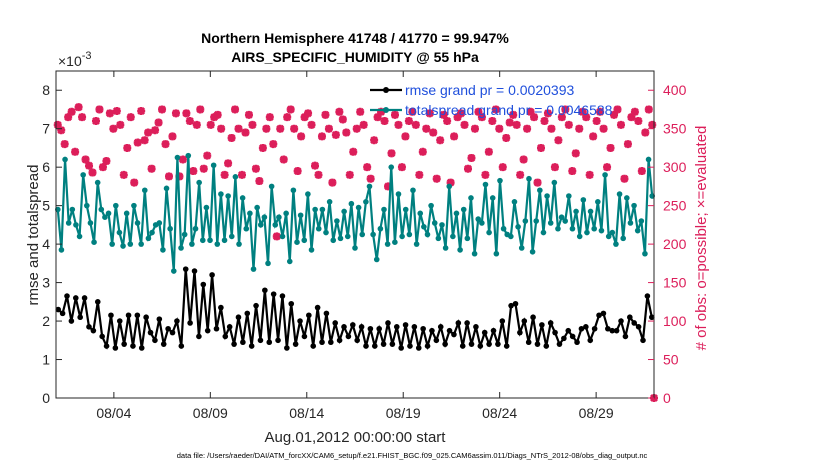 The width and height of the screenshot is (830, 470). What do you see at coordinates (113, 413) in the screenshot?
I see `x-tick-label: 08/04` at bounding box center [113, 413].